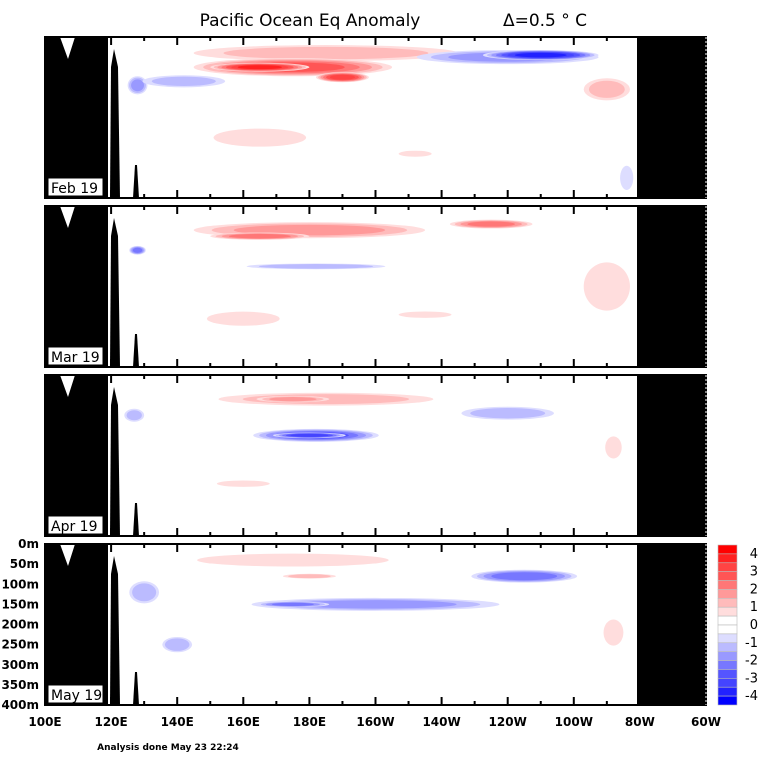  I want to click on panel-label: Apr 19, so click(74, 527).